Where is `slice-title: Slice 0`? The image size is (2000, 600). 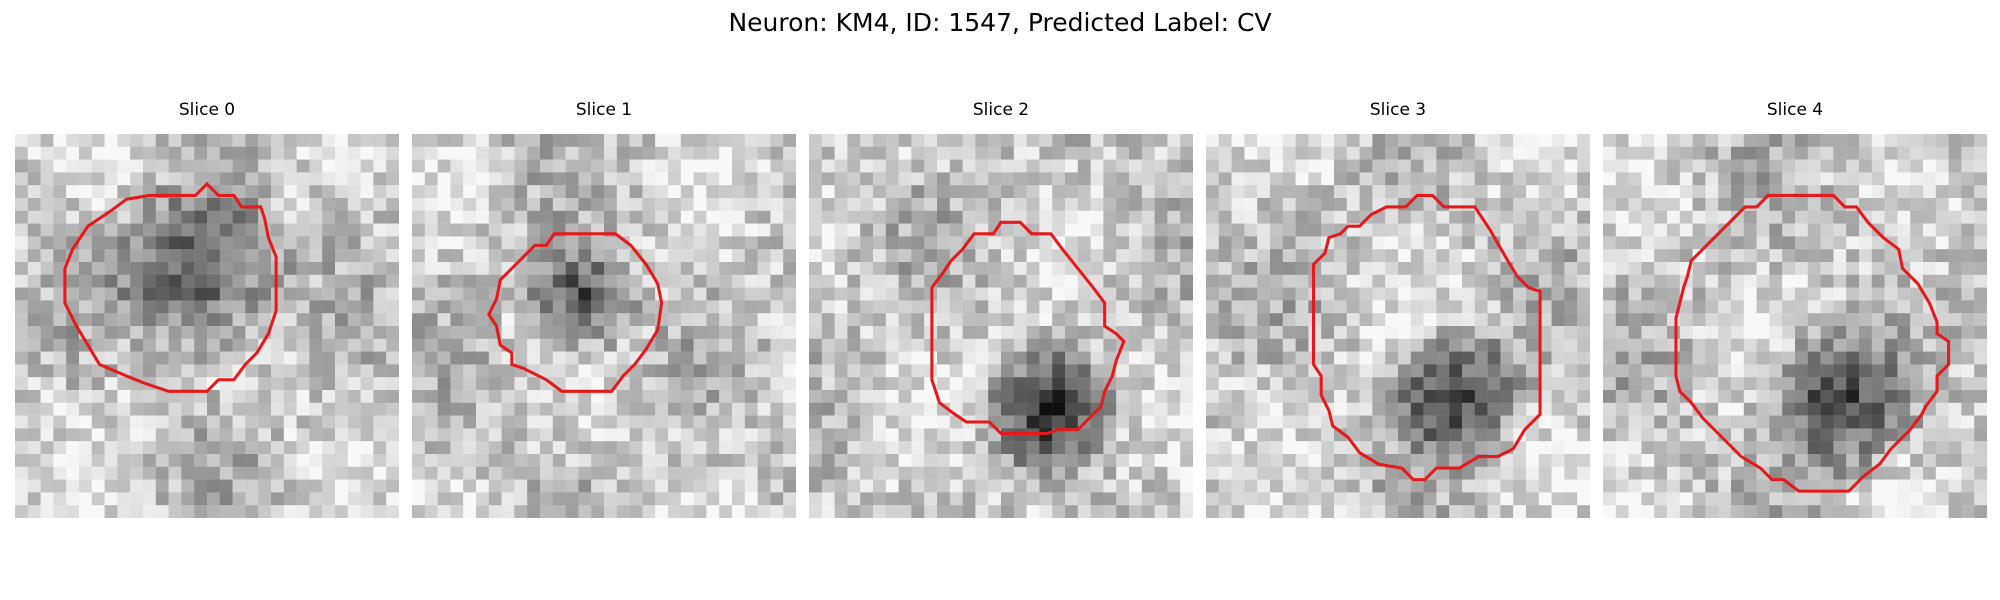 slice-title: Slice 0 is located at coordinates (207, 110).